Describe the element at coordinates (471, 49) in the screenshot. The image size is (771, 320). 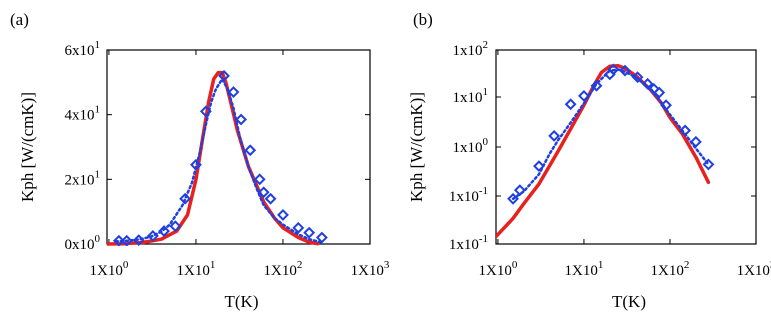
I see `y-tick-label: 1x10²` at that location.